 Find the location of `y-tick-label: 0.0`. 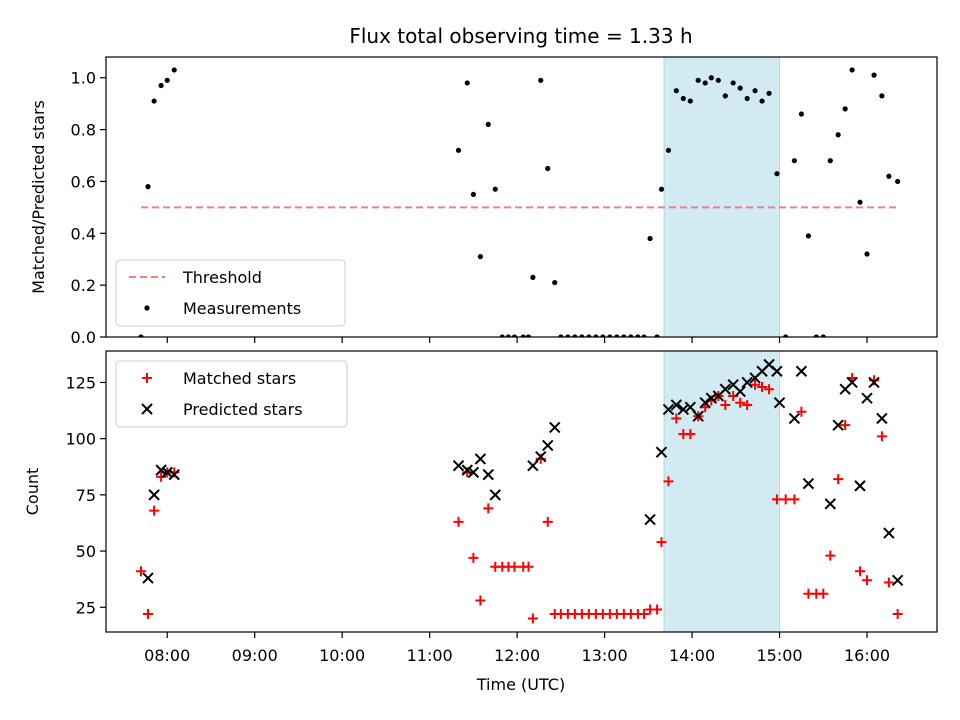

y-tick-label: 0.0 is located at coordinates (83, 337).